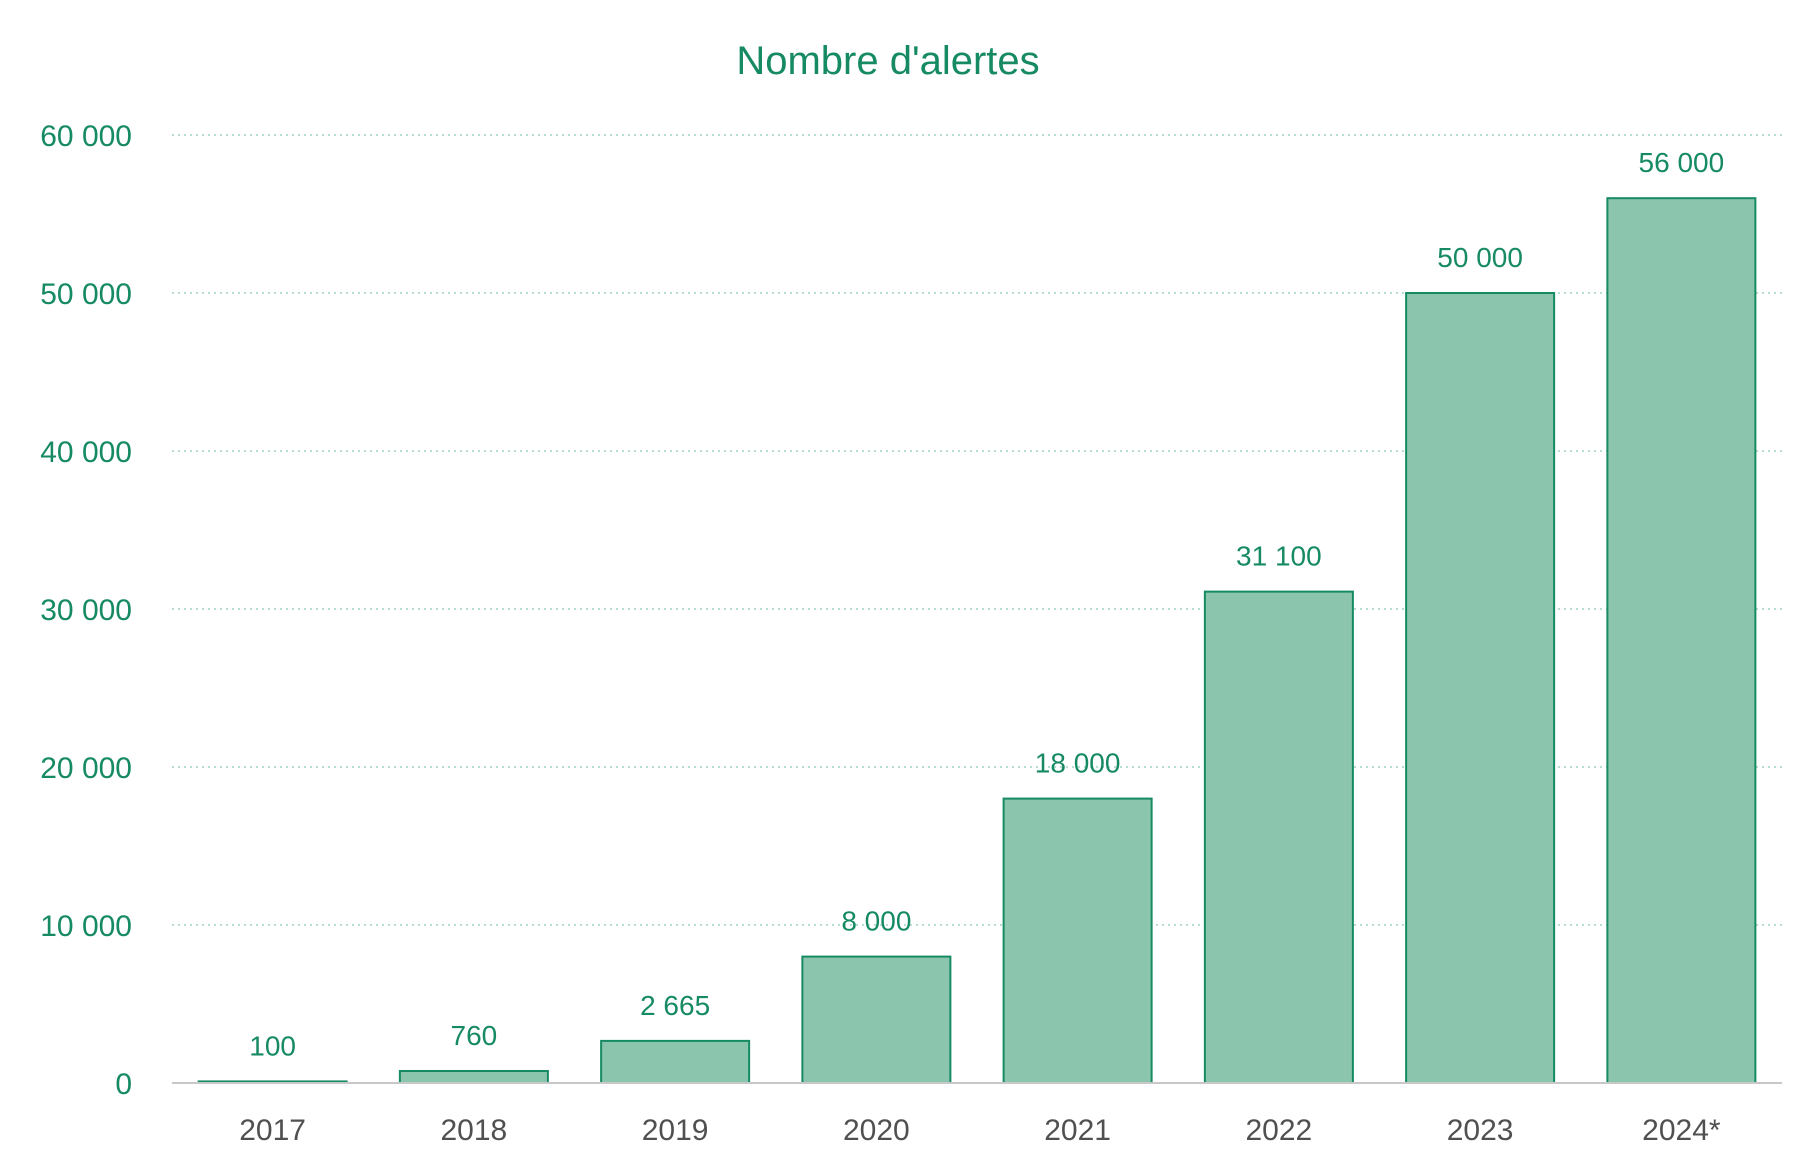  What do you see at coordinates (86, 768) in the screenshot?
I see `y-tick-label: 20 000` at bounding box center [86, 768].